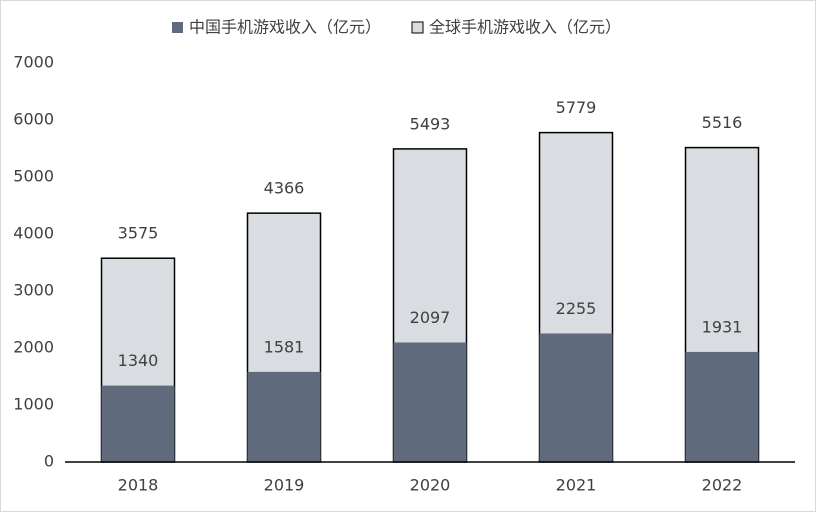  Describe the element at coordinates (430, 485) in the screenshot. I see `x-tick-label: 2020` at that location.